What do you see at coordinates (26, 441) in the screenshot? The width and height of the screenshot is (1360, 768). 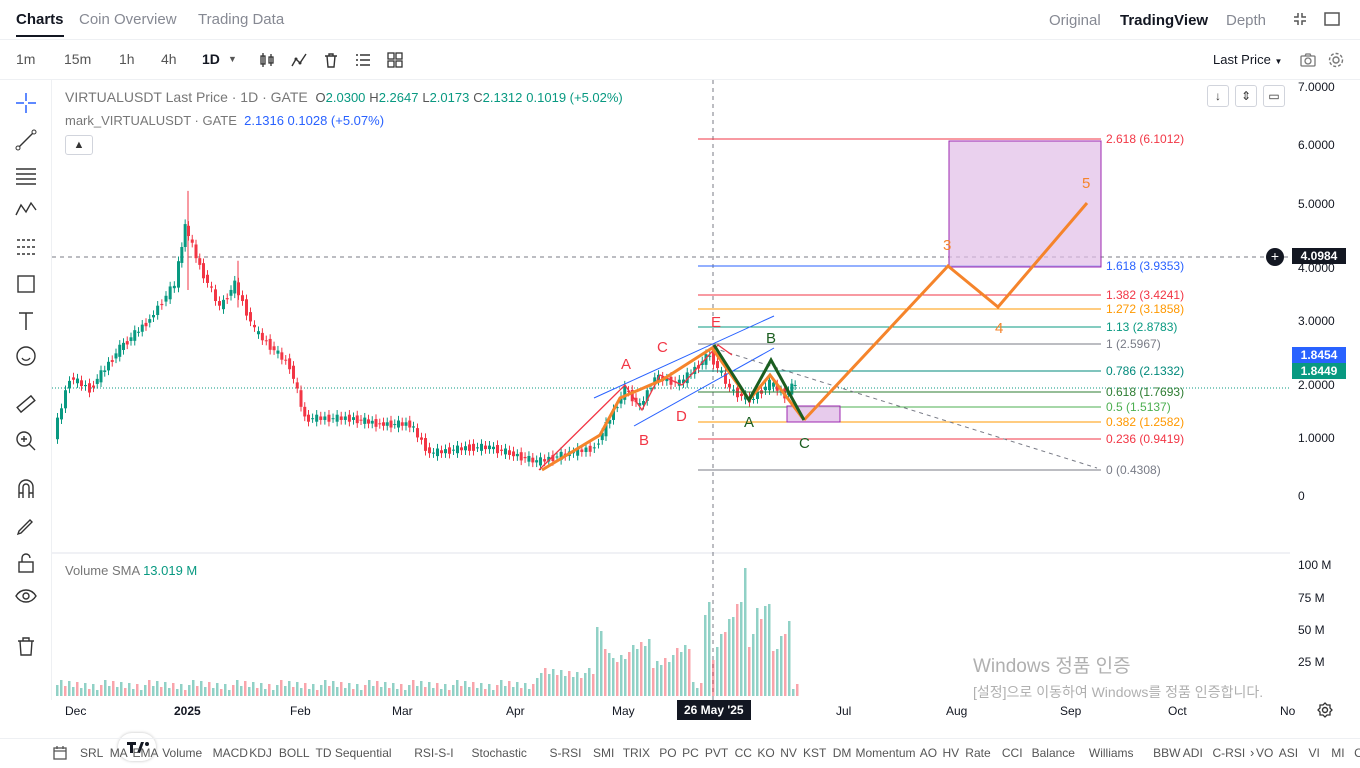 I see `zoom-icon` at bounding box center [26, 441].